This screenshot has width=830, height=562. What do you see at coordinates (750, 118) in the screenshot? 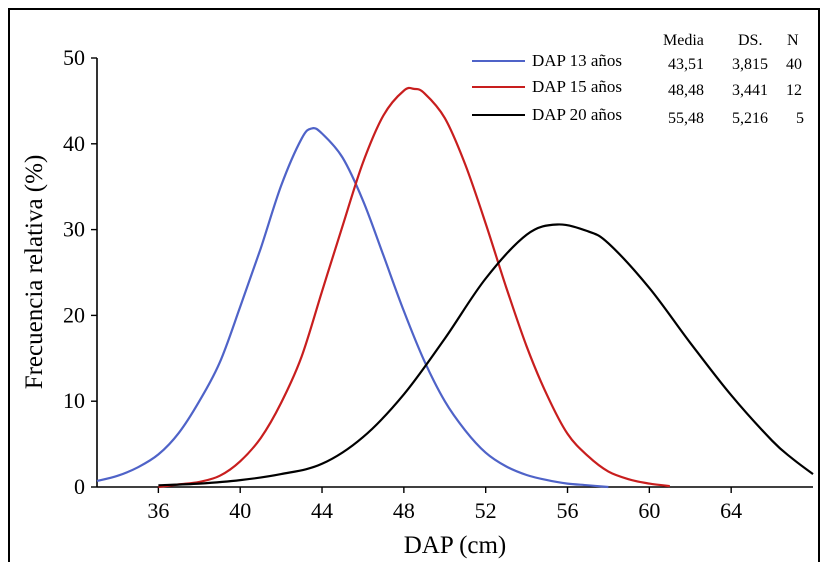
I see `stat-ds-dap20: 5,216` at bounding box center [750, 118].